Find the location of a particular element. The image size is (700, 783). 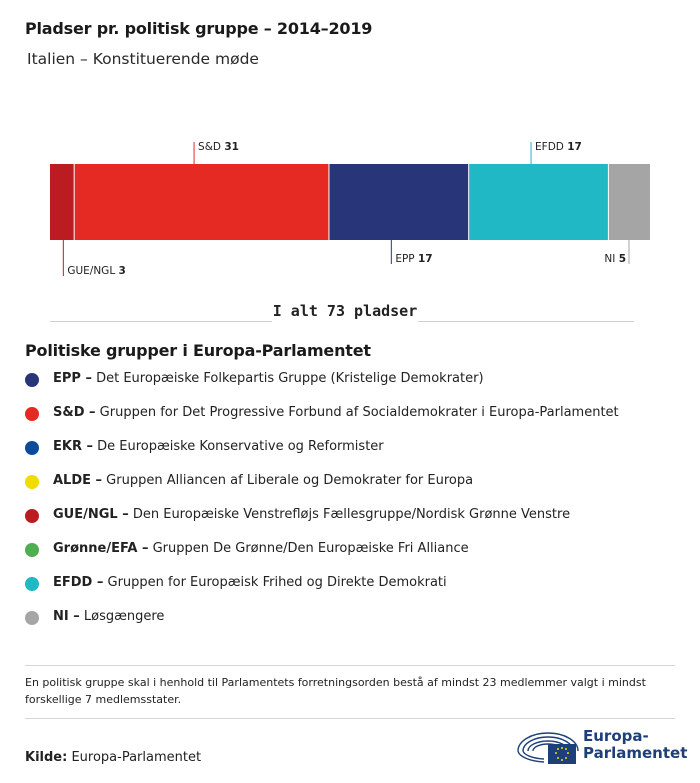

data-label-ni: NI 5 is located at coordinates (615, 259).